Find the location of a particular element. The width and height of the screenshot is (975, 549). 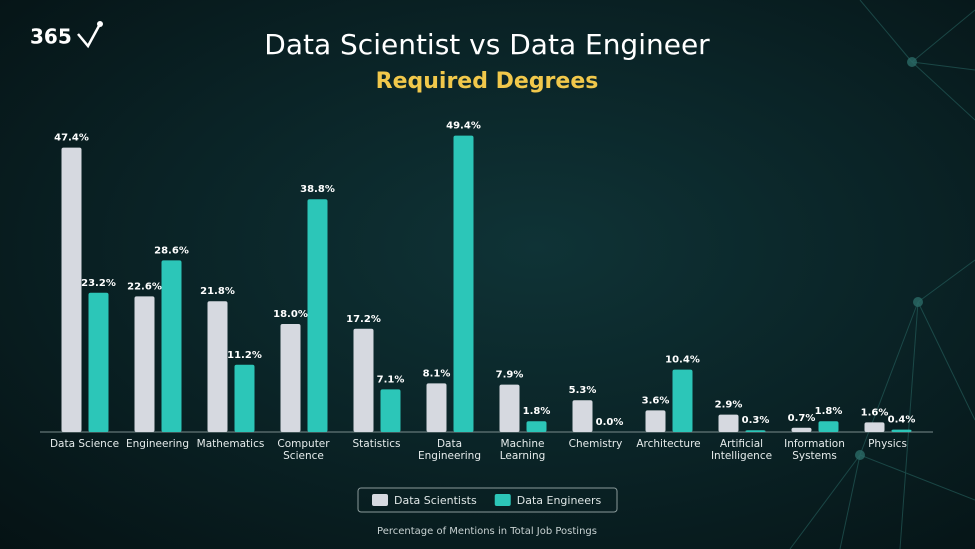

x-tick-label: Data Engineering is located at coordinates (449, 450).